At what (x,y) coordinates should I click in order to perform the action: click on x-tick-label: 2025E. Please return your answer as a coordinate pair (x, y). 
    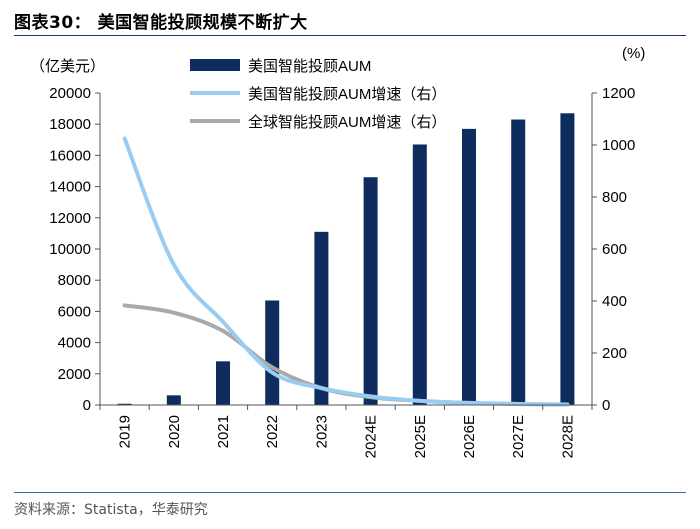
    Looking at the image, I should click on (420, 436).